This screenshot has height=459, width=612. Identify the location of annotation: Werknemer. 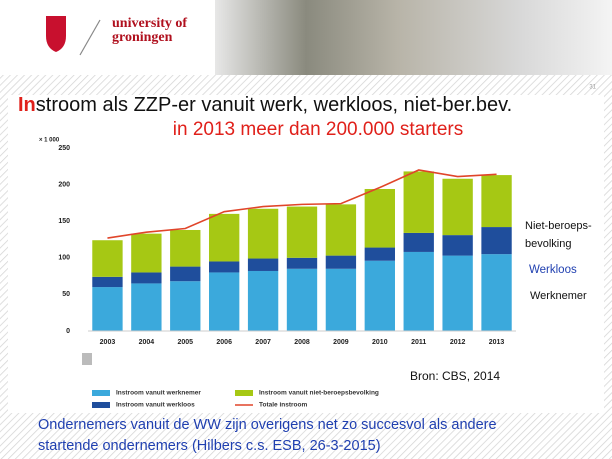
(558, 296).